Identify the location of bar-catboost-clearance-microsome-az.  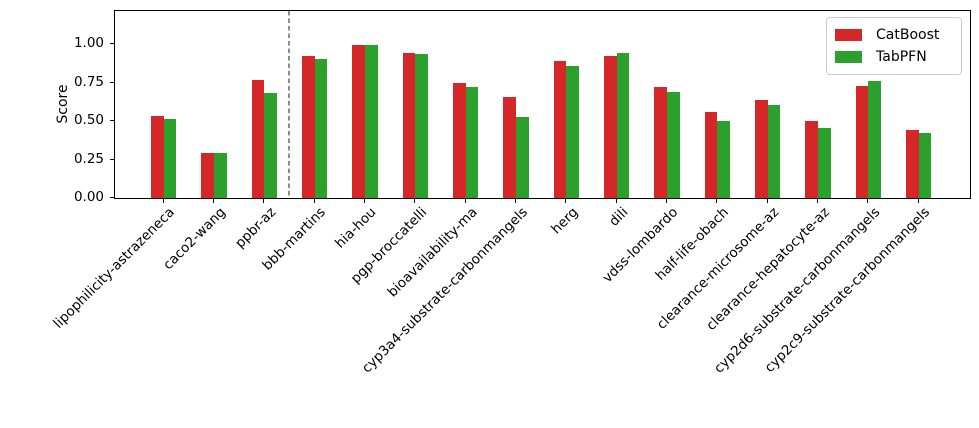
(761, 149).